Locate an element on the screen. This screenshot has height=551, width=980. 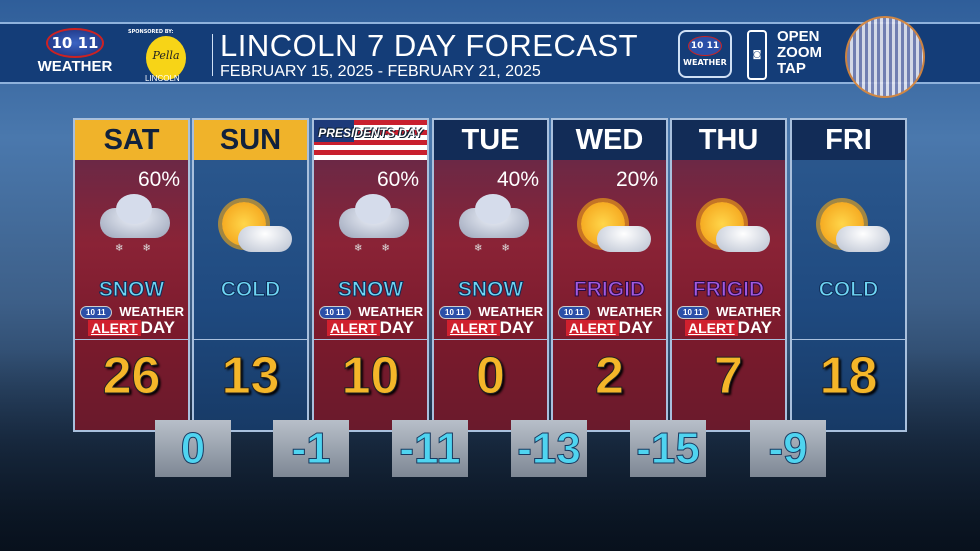
high-temp: 10 is located at coordinates (370, 376).